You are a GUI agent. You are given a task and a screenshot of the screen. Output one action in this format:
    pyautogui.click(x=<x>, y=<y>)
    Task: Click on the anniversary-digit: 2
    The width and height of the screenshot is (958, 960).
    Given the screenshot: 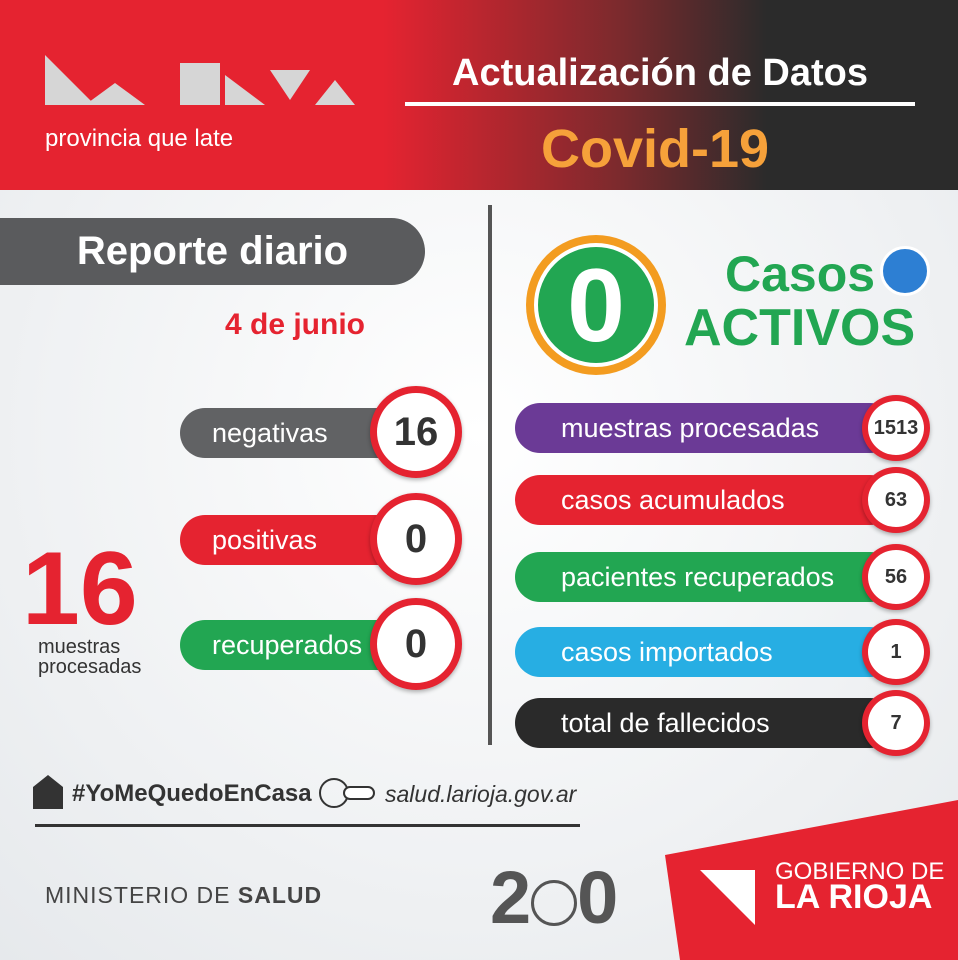 What is the action you would take?
    pyautogui.click(x=511, y=897)
    